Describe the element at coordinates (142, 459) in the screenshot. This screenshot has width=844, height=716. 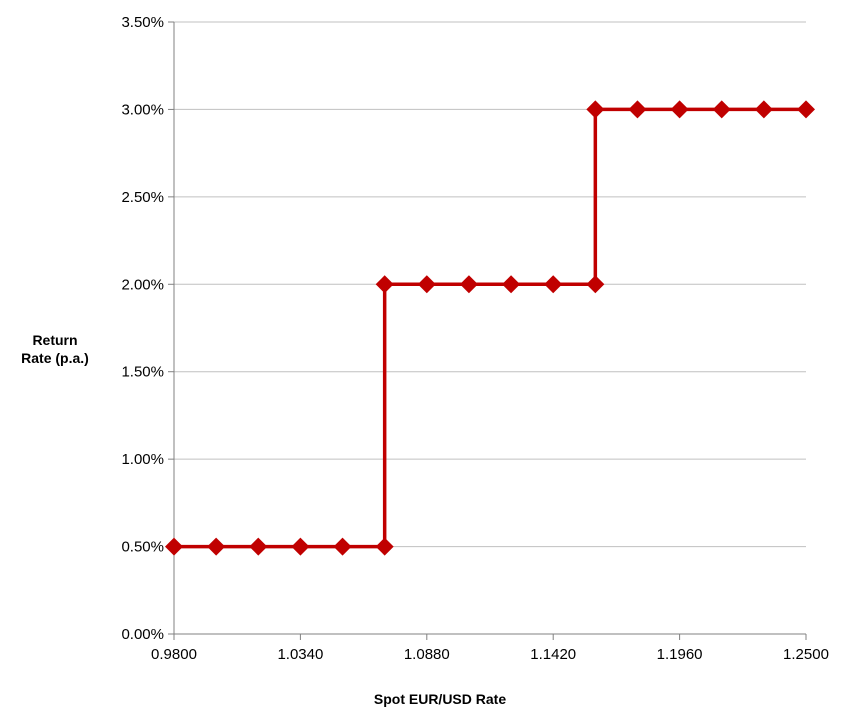
I see `y-tick-label: 1.00%` at that location.